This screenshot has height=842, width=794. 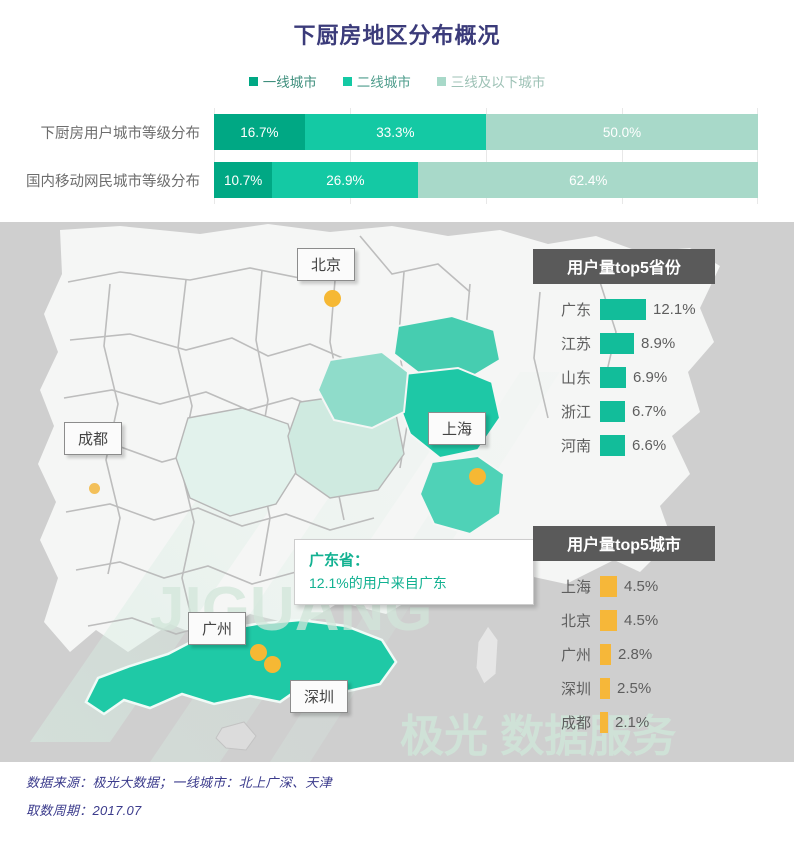 I want to click on rank-name-province-2: 山东, so click(x=575, y=378).